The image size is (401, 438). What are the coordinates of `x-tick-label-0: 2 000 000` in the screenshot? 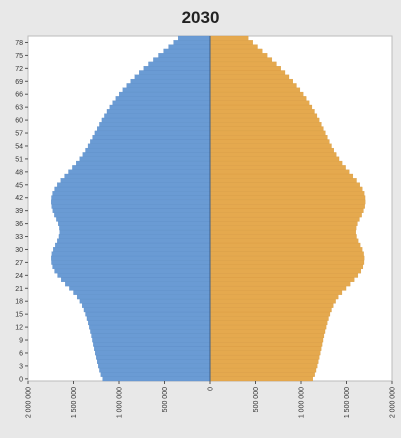 It's located at (28, 402).